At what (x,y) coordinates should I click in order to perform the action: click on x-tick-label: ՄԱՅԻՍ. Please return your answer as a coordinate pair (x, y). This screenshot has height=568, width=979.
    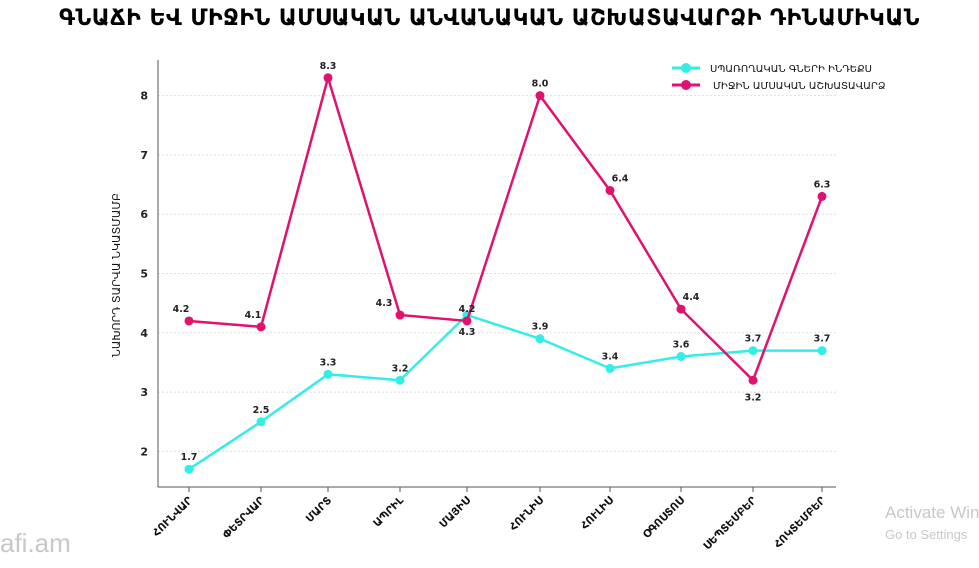
    Looking at the image, I should click on (455, 512).